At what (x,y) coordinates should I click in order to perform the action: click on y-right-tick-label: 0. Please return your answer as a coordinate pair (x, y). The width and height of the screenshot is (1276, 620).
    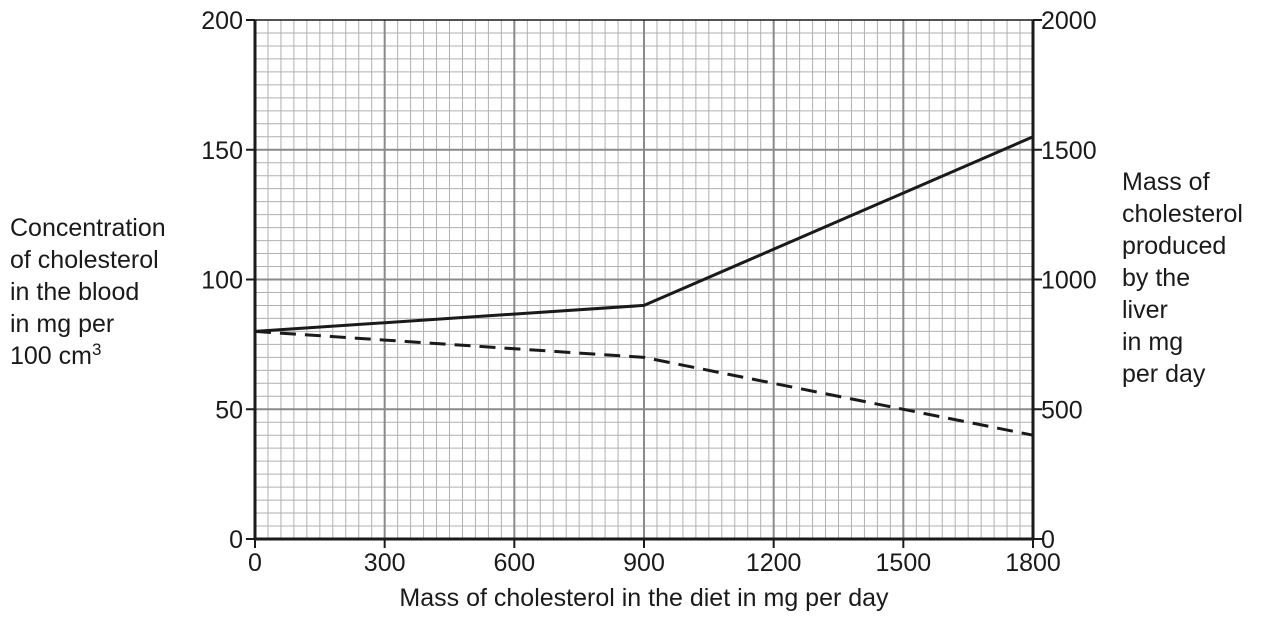
    Looking at the image, I should click on (1048, 540).